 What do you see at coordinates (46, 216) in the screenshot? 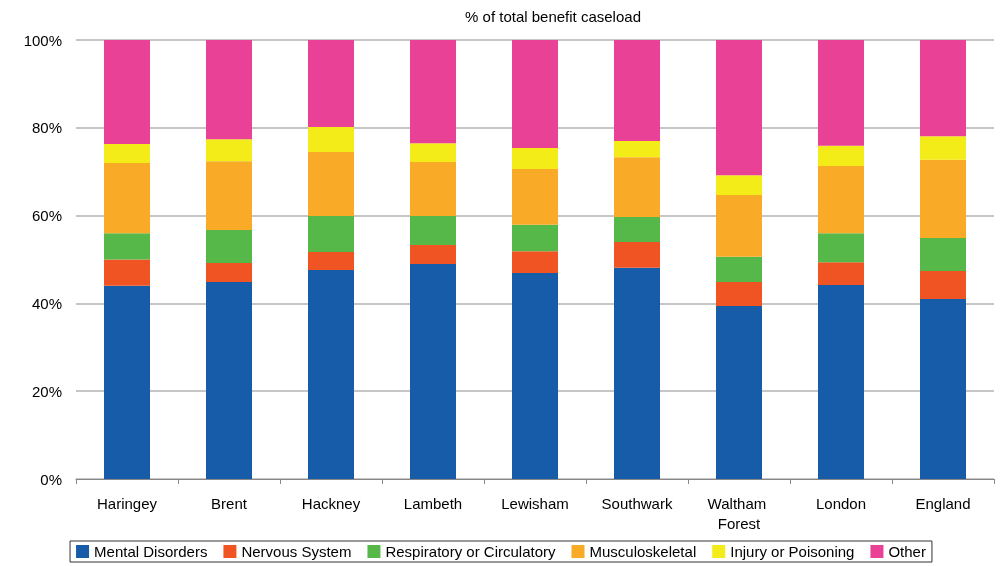
I see `y-tick-label: 60%` at bounding box center [46, 216].